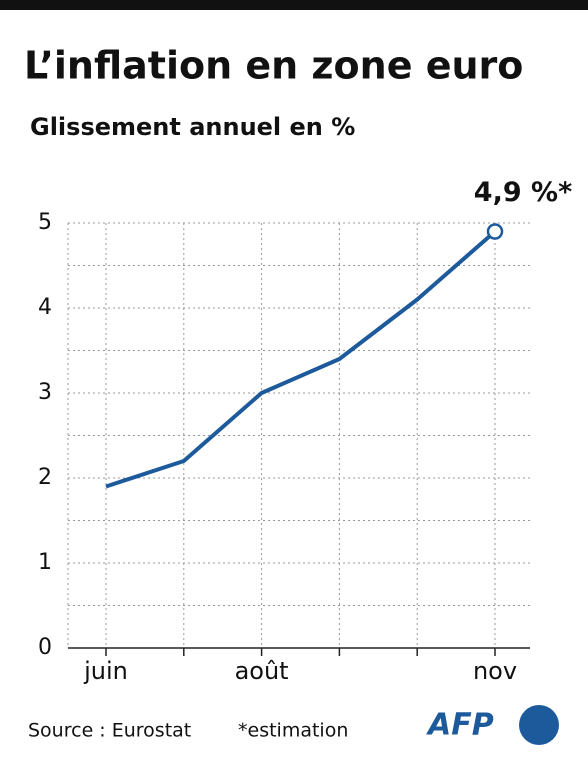 Image resolution: width=588 pixels, height=768 pixels. Describe the element at coordinates (192, 127) in the screenshot. I see `chart-subtitle: Glissement annuel en %` at that location.